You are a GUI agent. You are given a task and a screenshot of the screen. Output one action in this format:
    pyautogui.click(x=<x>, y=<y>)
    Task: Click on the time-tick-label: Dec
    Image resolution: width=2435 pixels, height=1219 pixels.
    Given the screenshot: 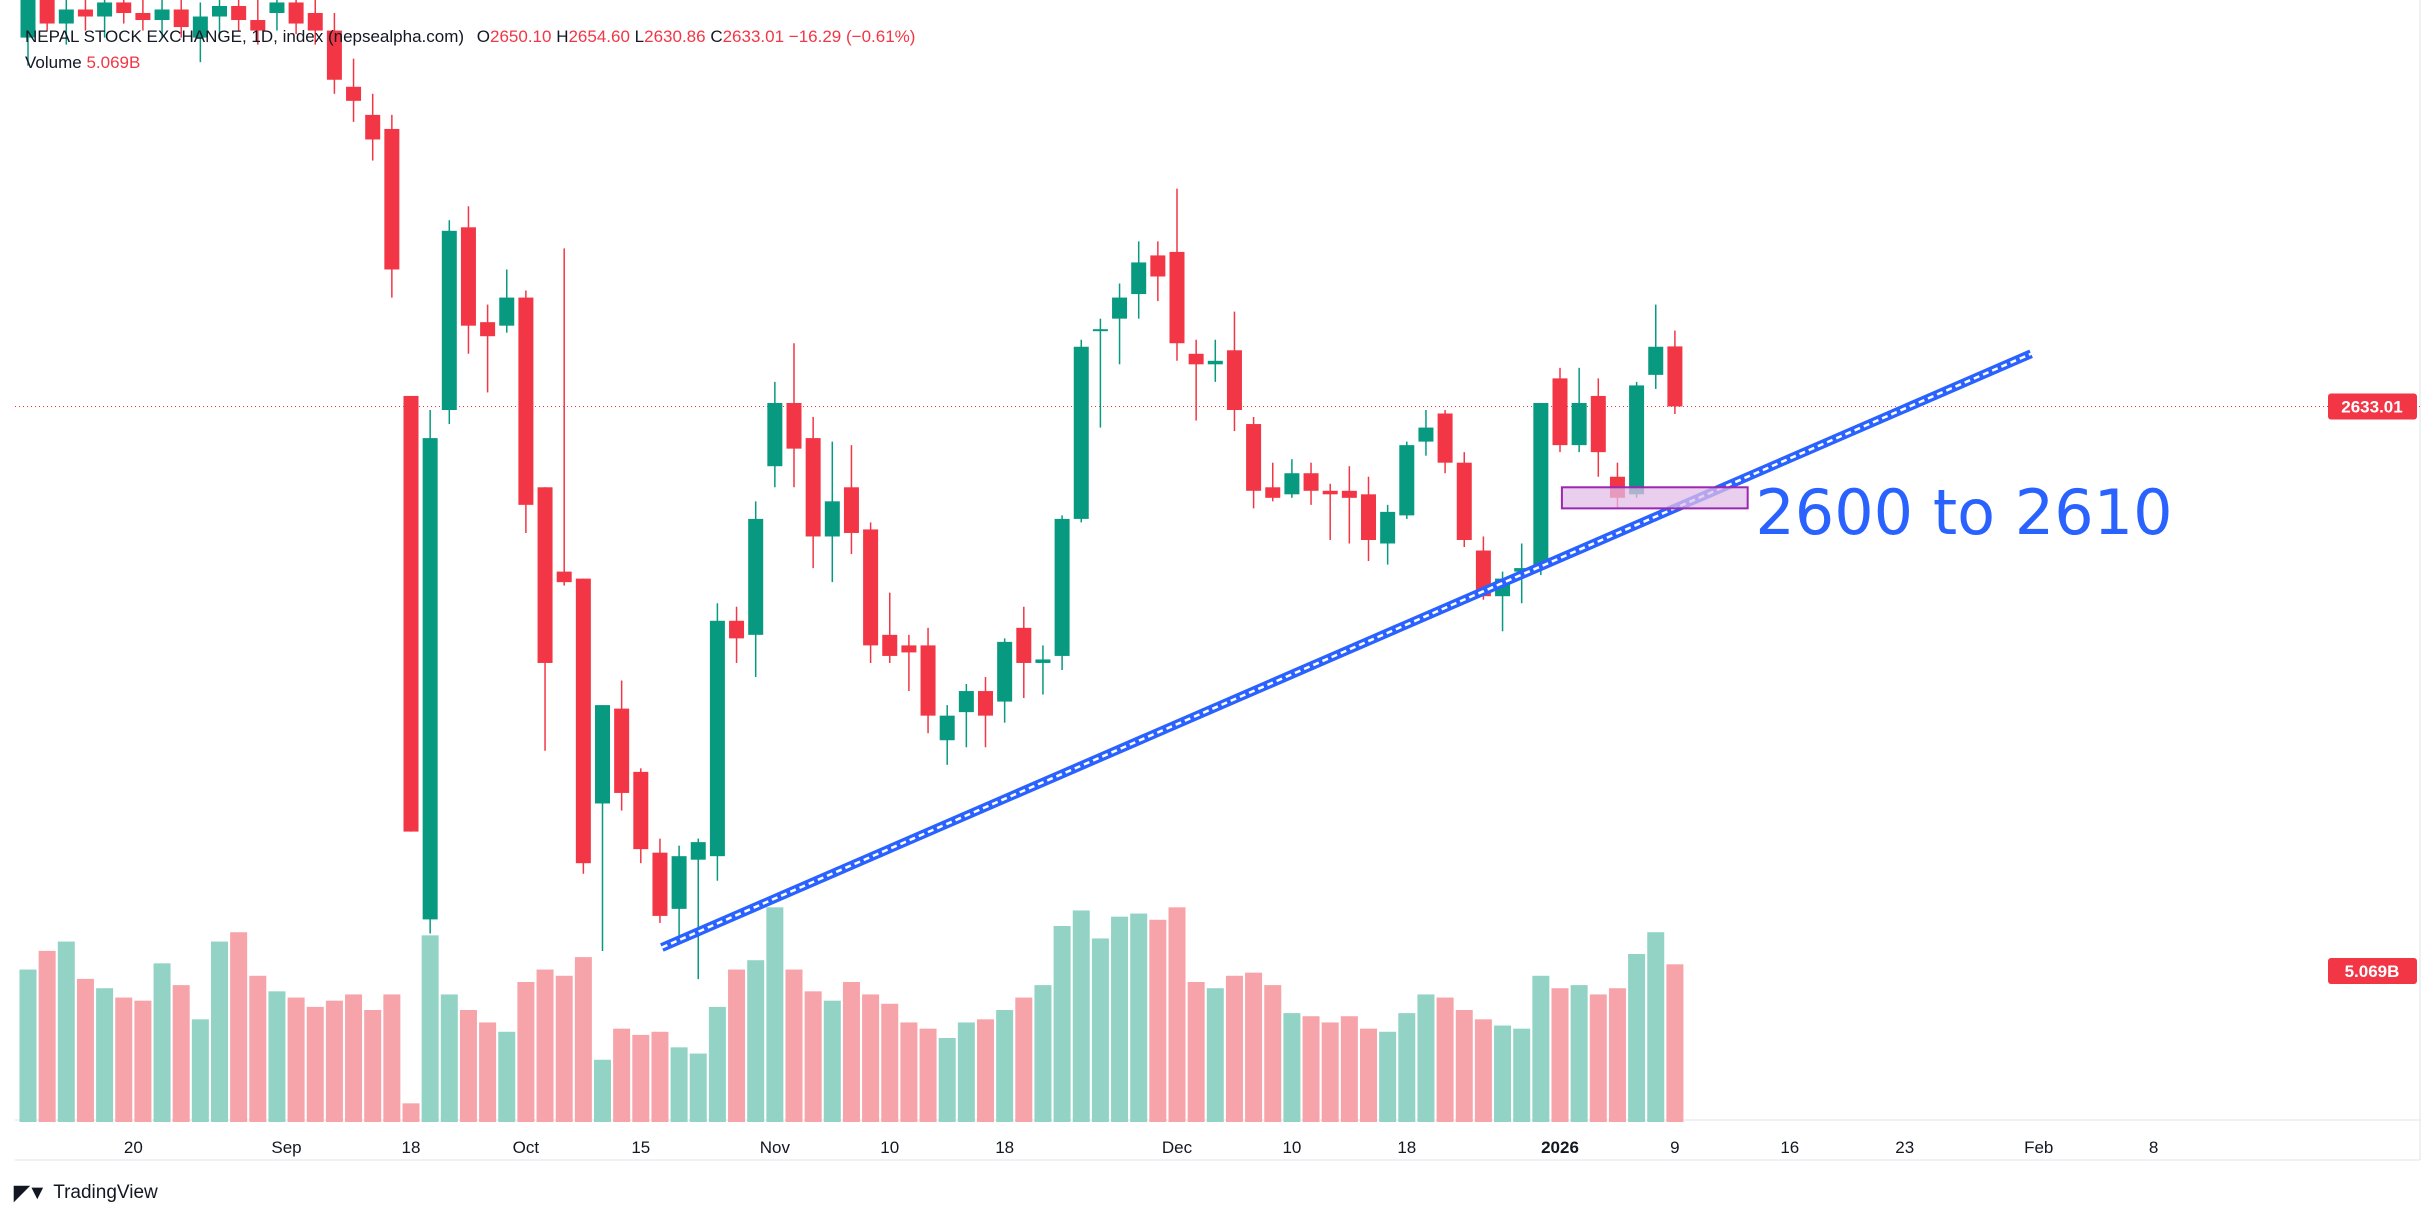 What is the action you would take?
    pyautogui.click(x=1177, y=1147)
    